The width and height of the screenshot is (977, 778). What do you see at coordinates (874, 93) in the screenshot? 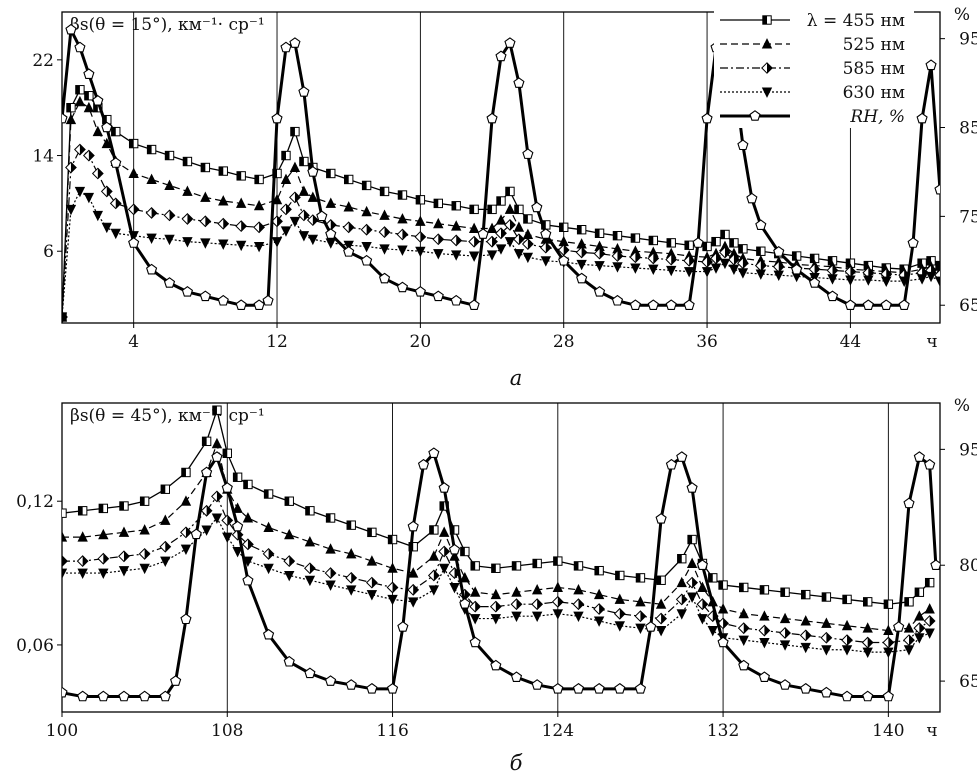
I see `legend-entry: 630 нм` at bounding box center [874, 93].